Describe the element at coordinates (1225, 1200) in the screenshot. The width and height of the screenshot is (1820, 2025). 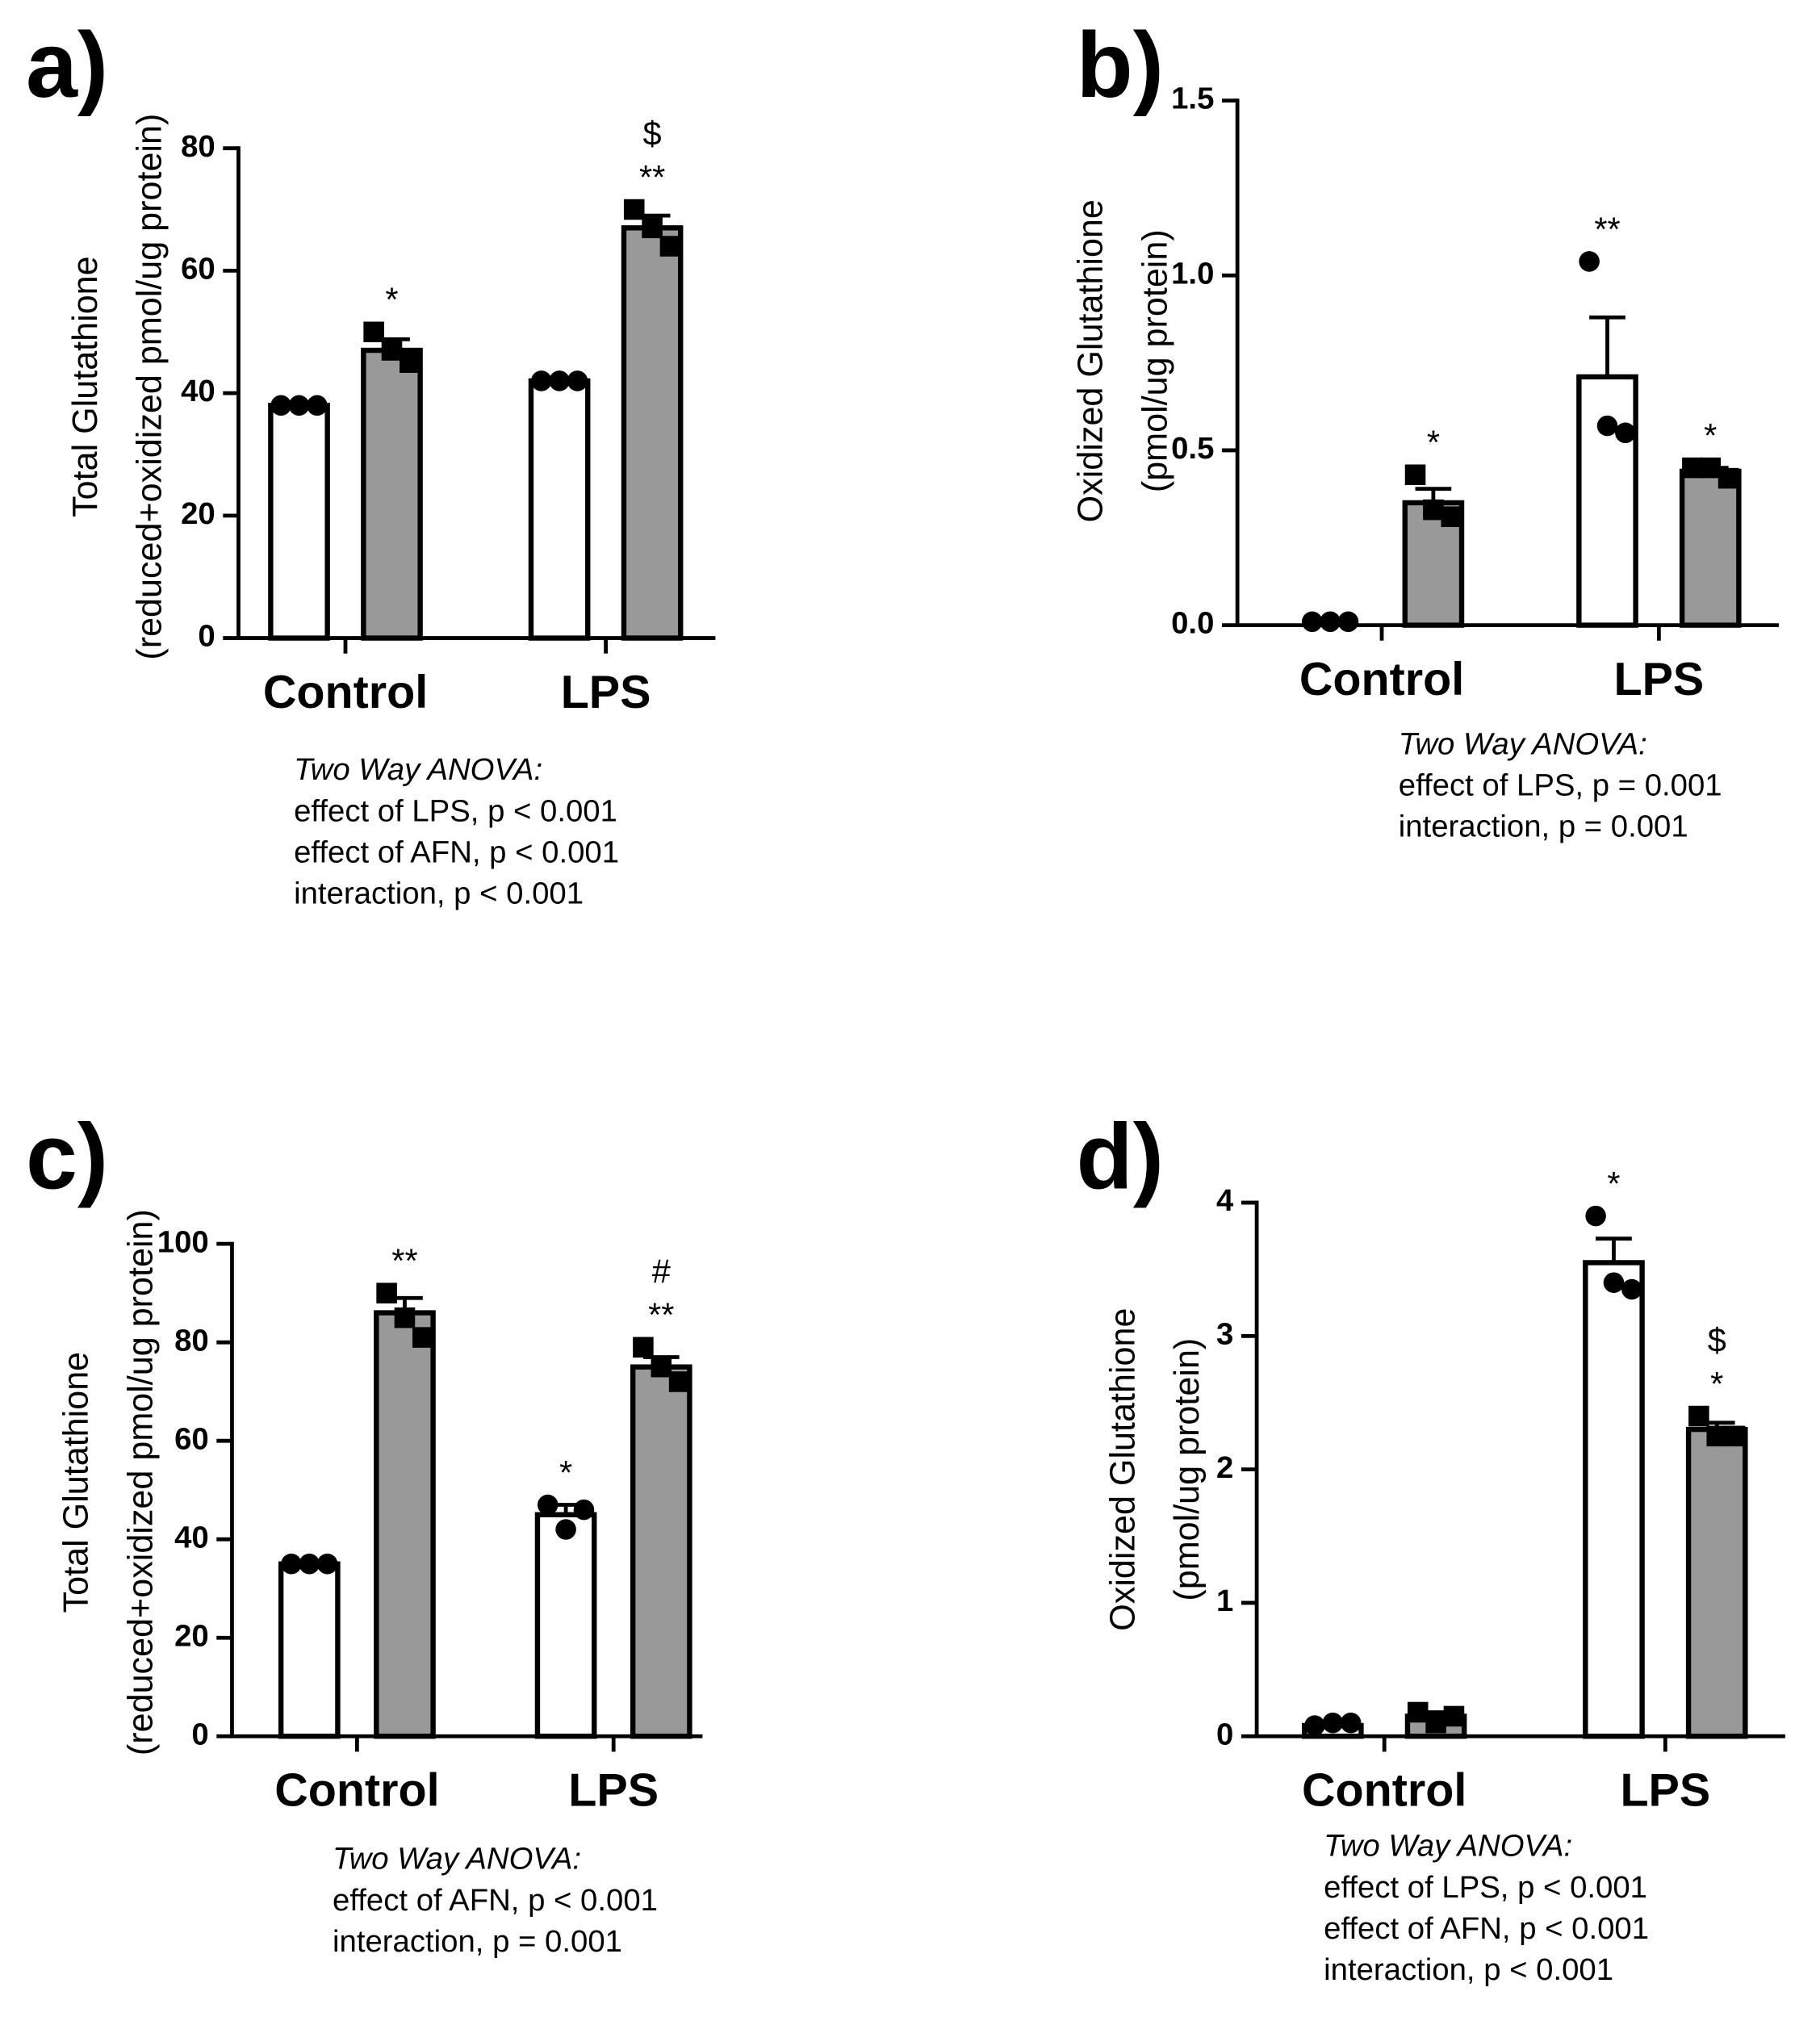
I see `y-tick-label: 4` at that location.